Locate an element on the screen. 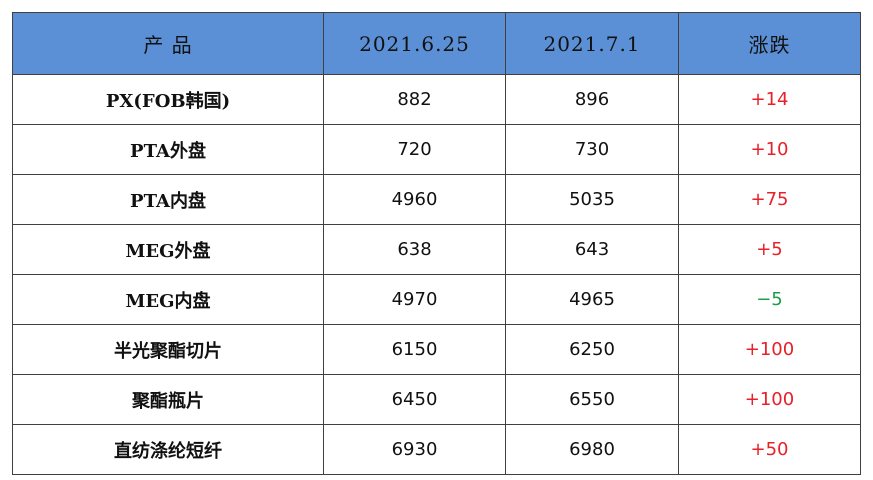 The width and height of the screenshot is (873, 480). table-row: PTA外盘 720 730 +10 is located at coordinates (436, 149).